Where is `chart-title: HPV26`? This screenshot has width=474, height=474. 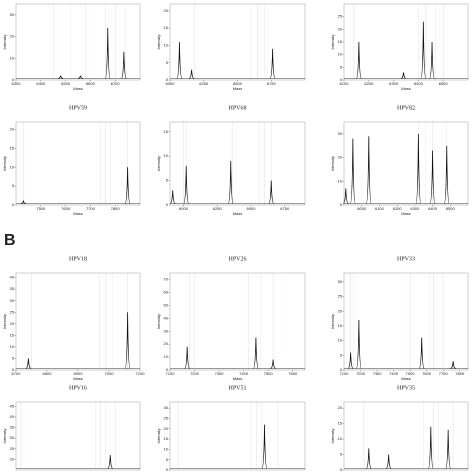
chart-title: HPV26 is located at coordinates (237, 259).